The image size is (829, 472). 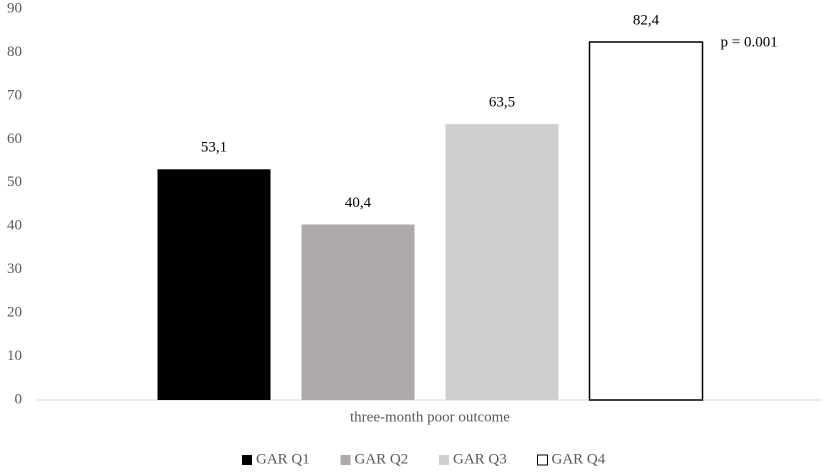 What do you see at coordinates (382, 459) in the screenshot?
I see `legend-label: GAR Q2` at bounding box center [382, 459].